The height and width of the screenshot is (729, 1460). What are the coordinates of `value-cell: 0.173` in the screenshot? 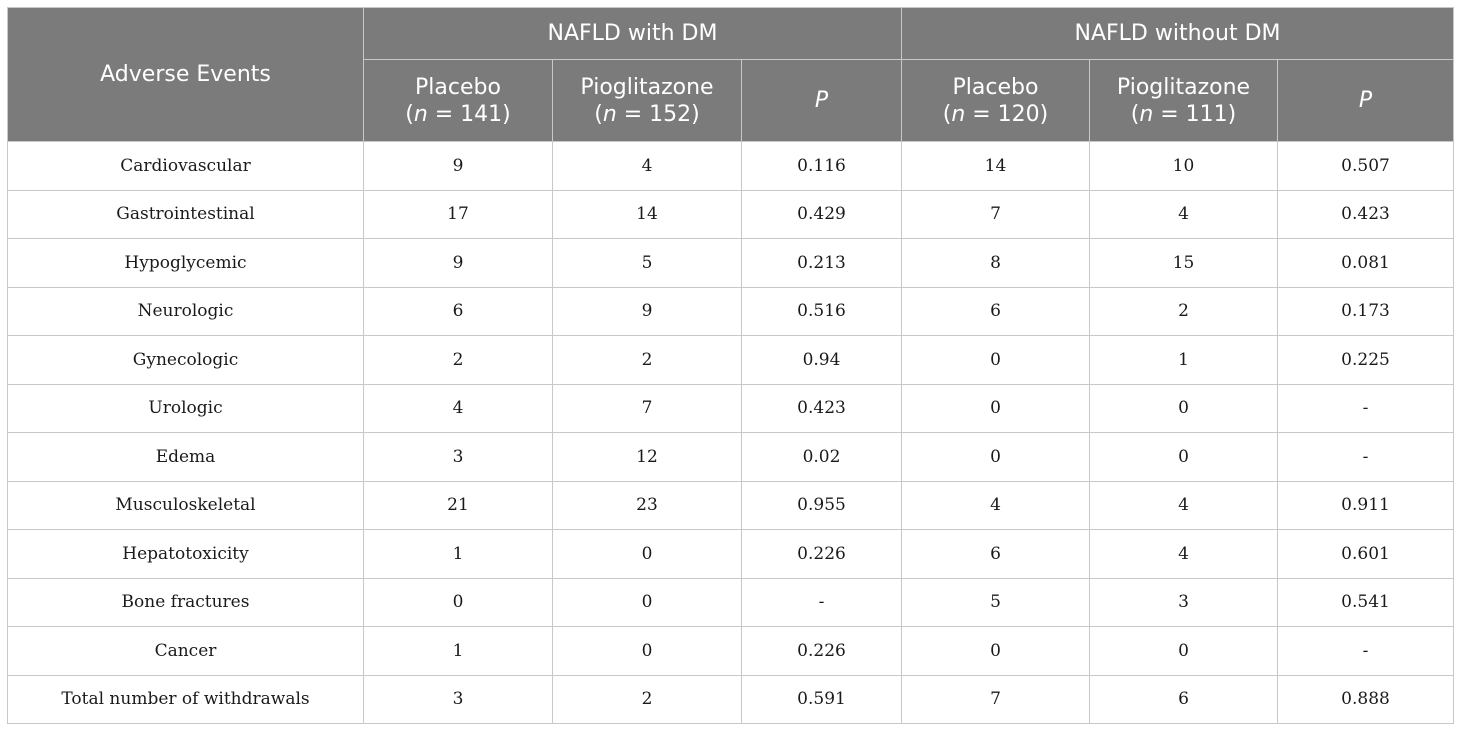 It's located at (1365, 311).